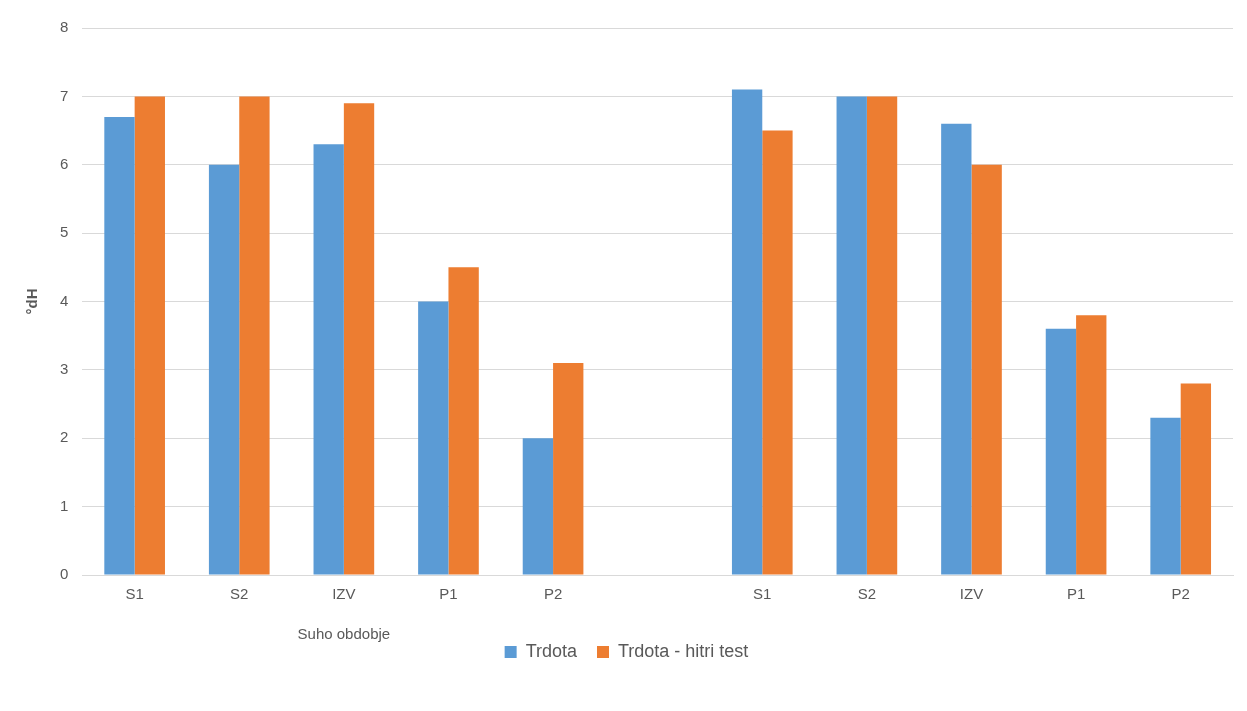  What do you see at coordinates (32, 301) in the screenshot?
I see `y-axis-title: °dH` at bounding box center [32, 301].